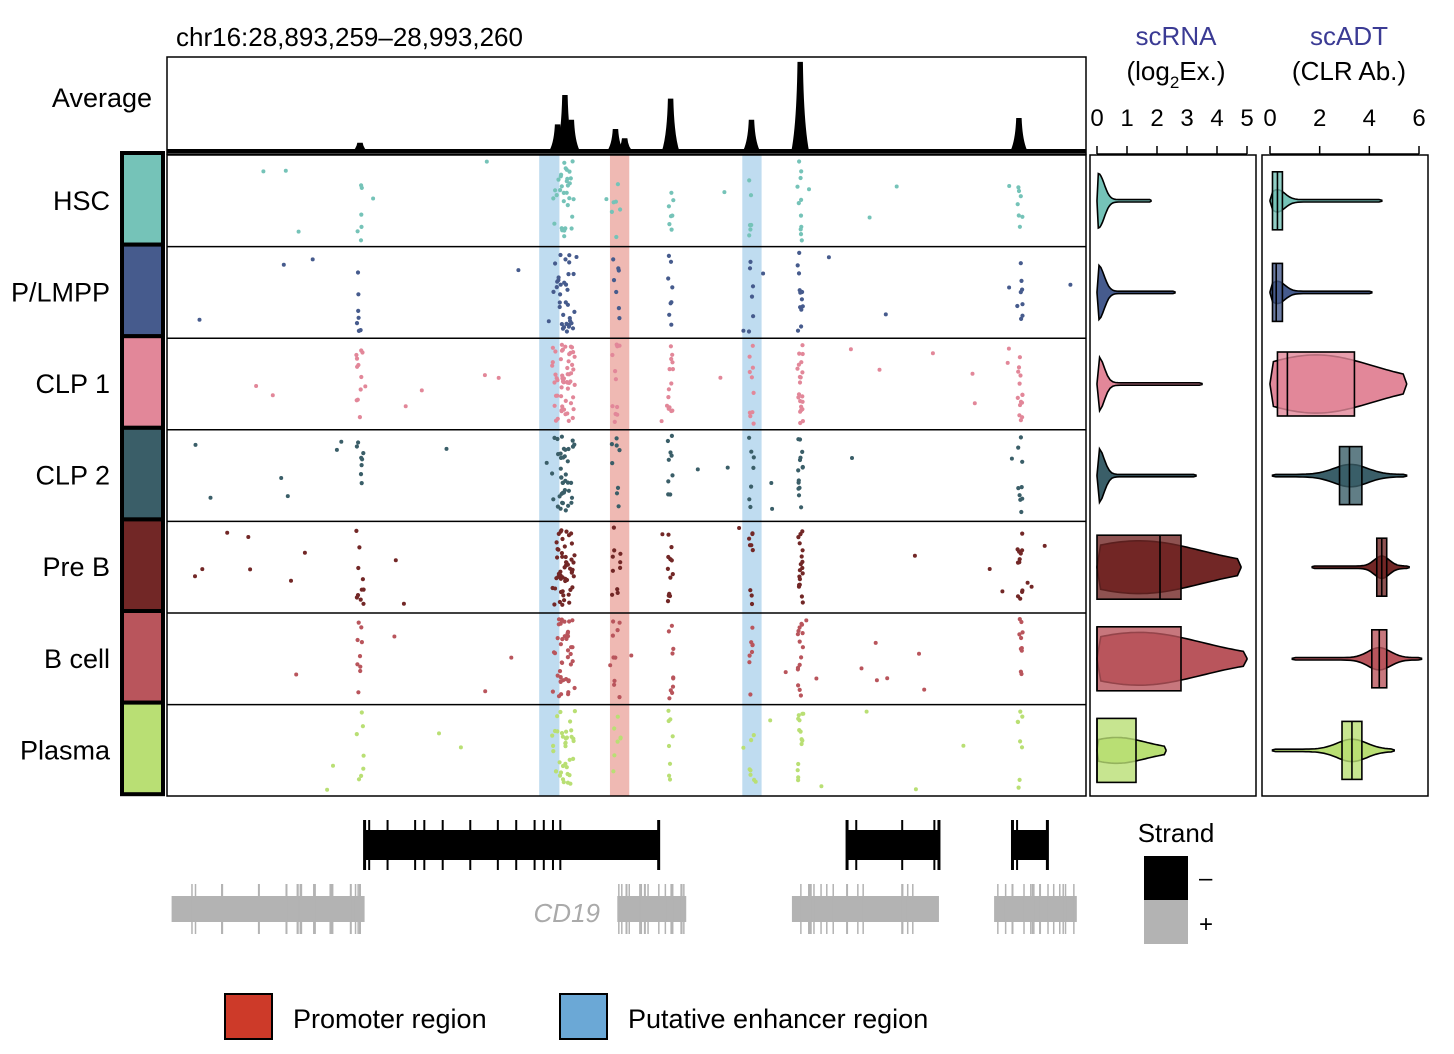 The image size is (1454, 1054). What do you see at coordinates (1349, 71) in the screenshot?
I see `scadt-subtitle: (CLR Ab.)` at bounding box center [1349, 71].